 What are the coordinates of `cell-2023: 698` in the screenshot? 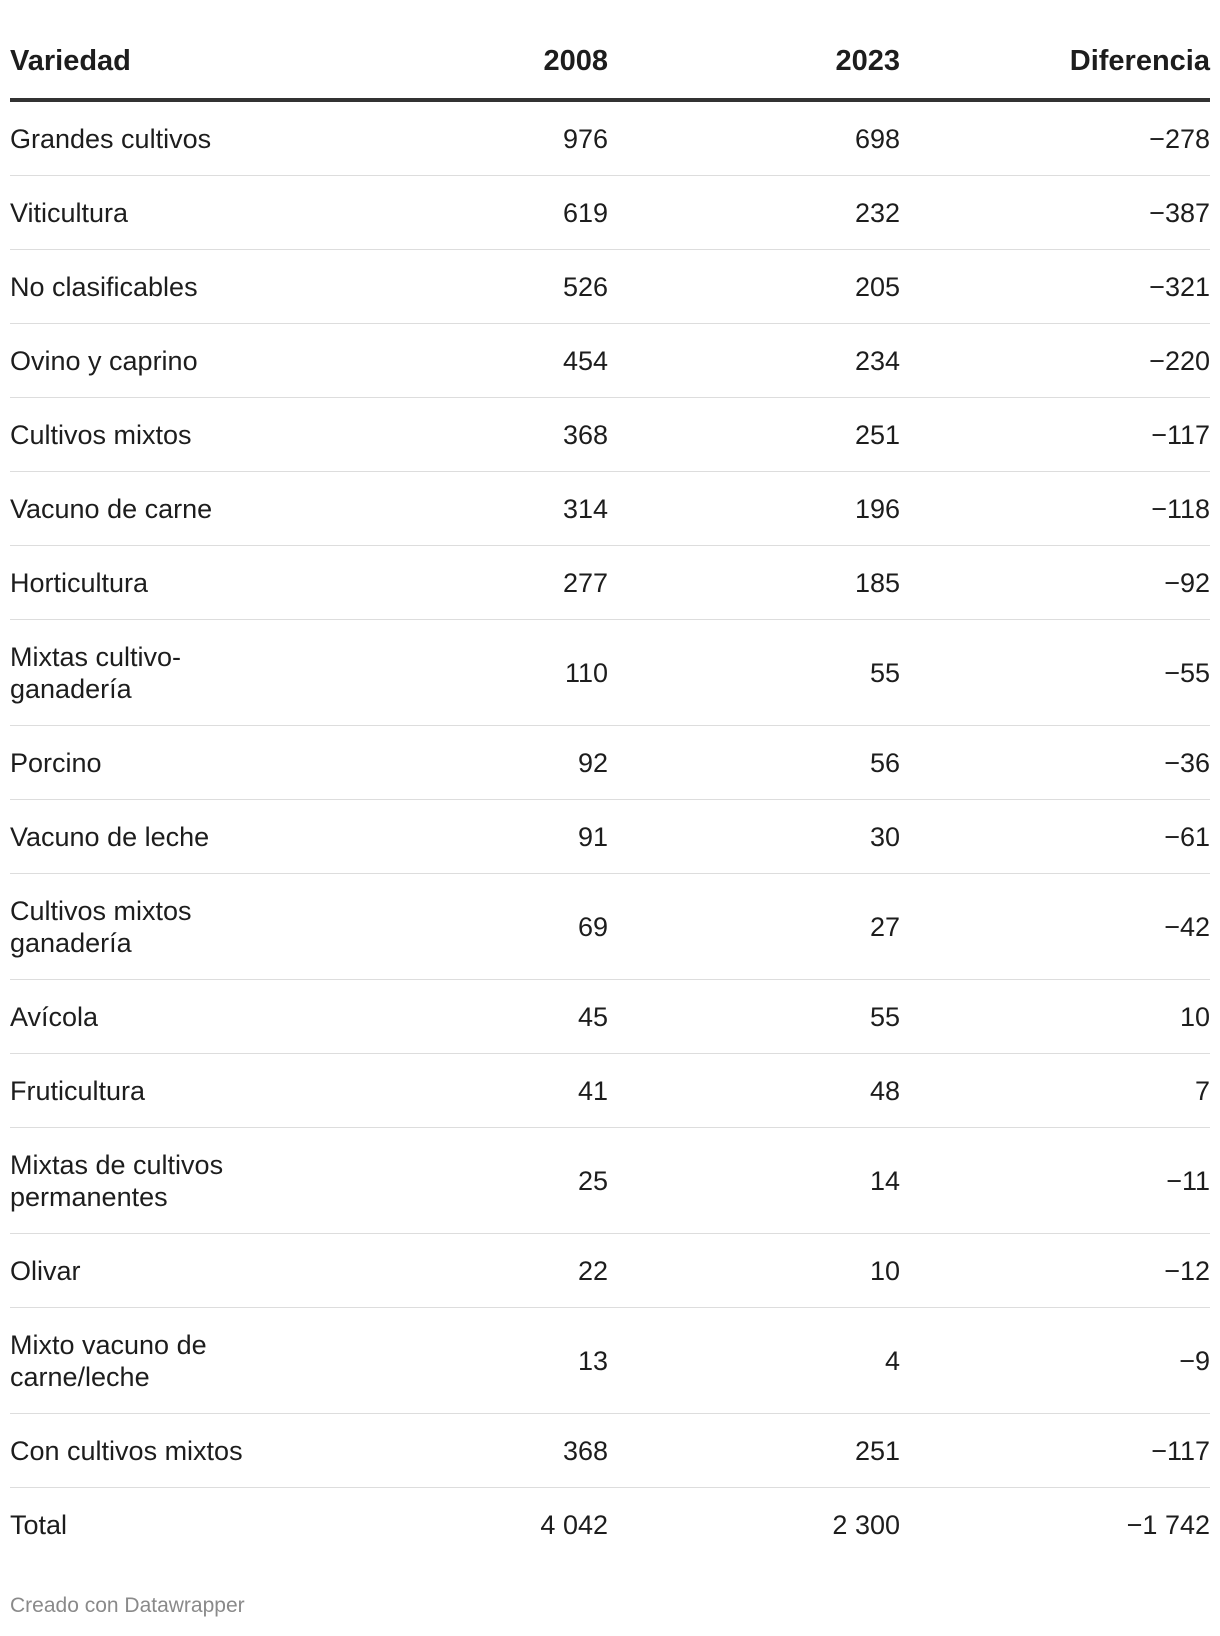 It's located at (754, 138).